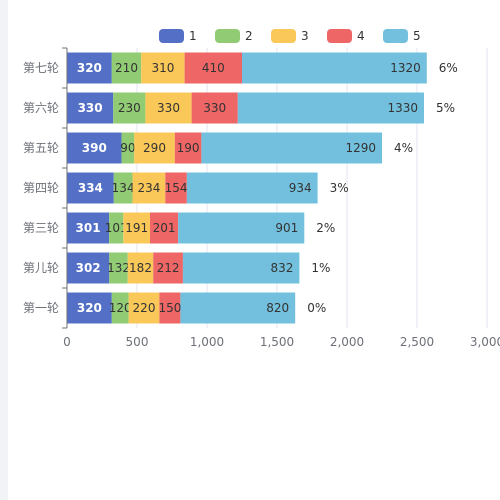  I want to click on bar-value-label: 191, so click(136, 228).